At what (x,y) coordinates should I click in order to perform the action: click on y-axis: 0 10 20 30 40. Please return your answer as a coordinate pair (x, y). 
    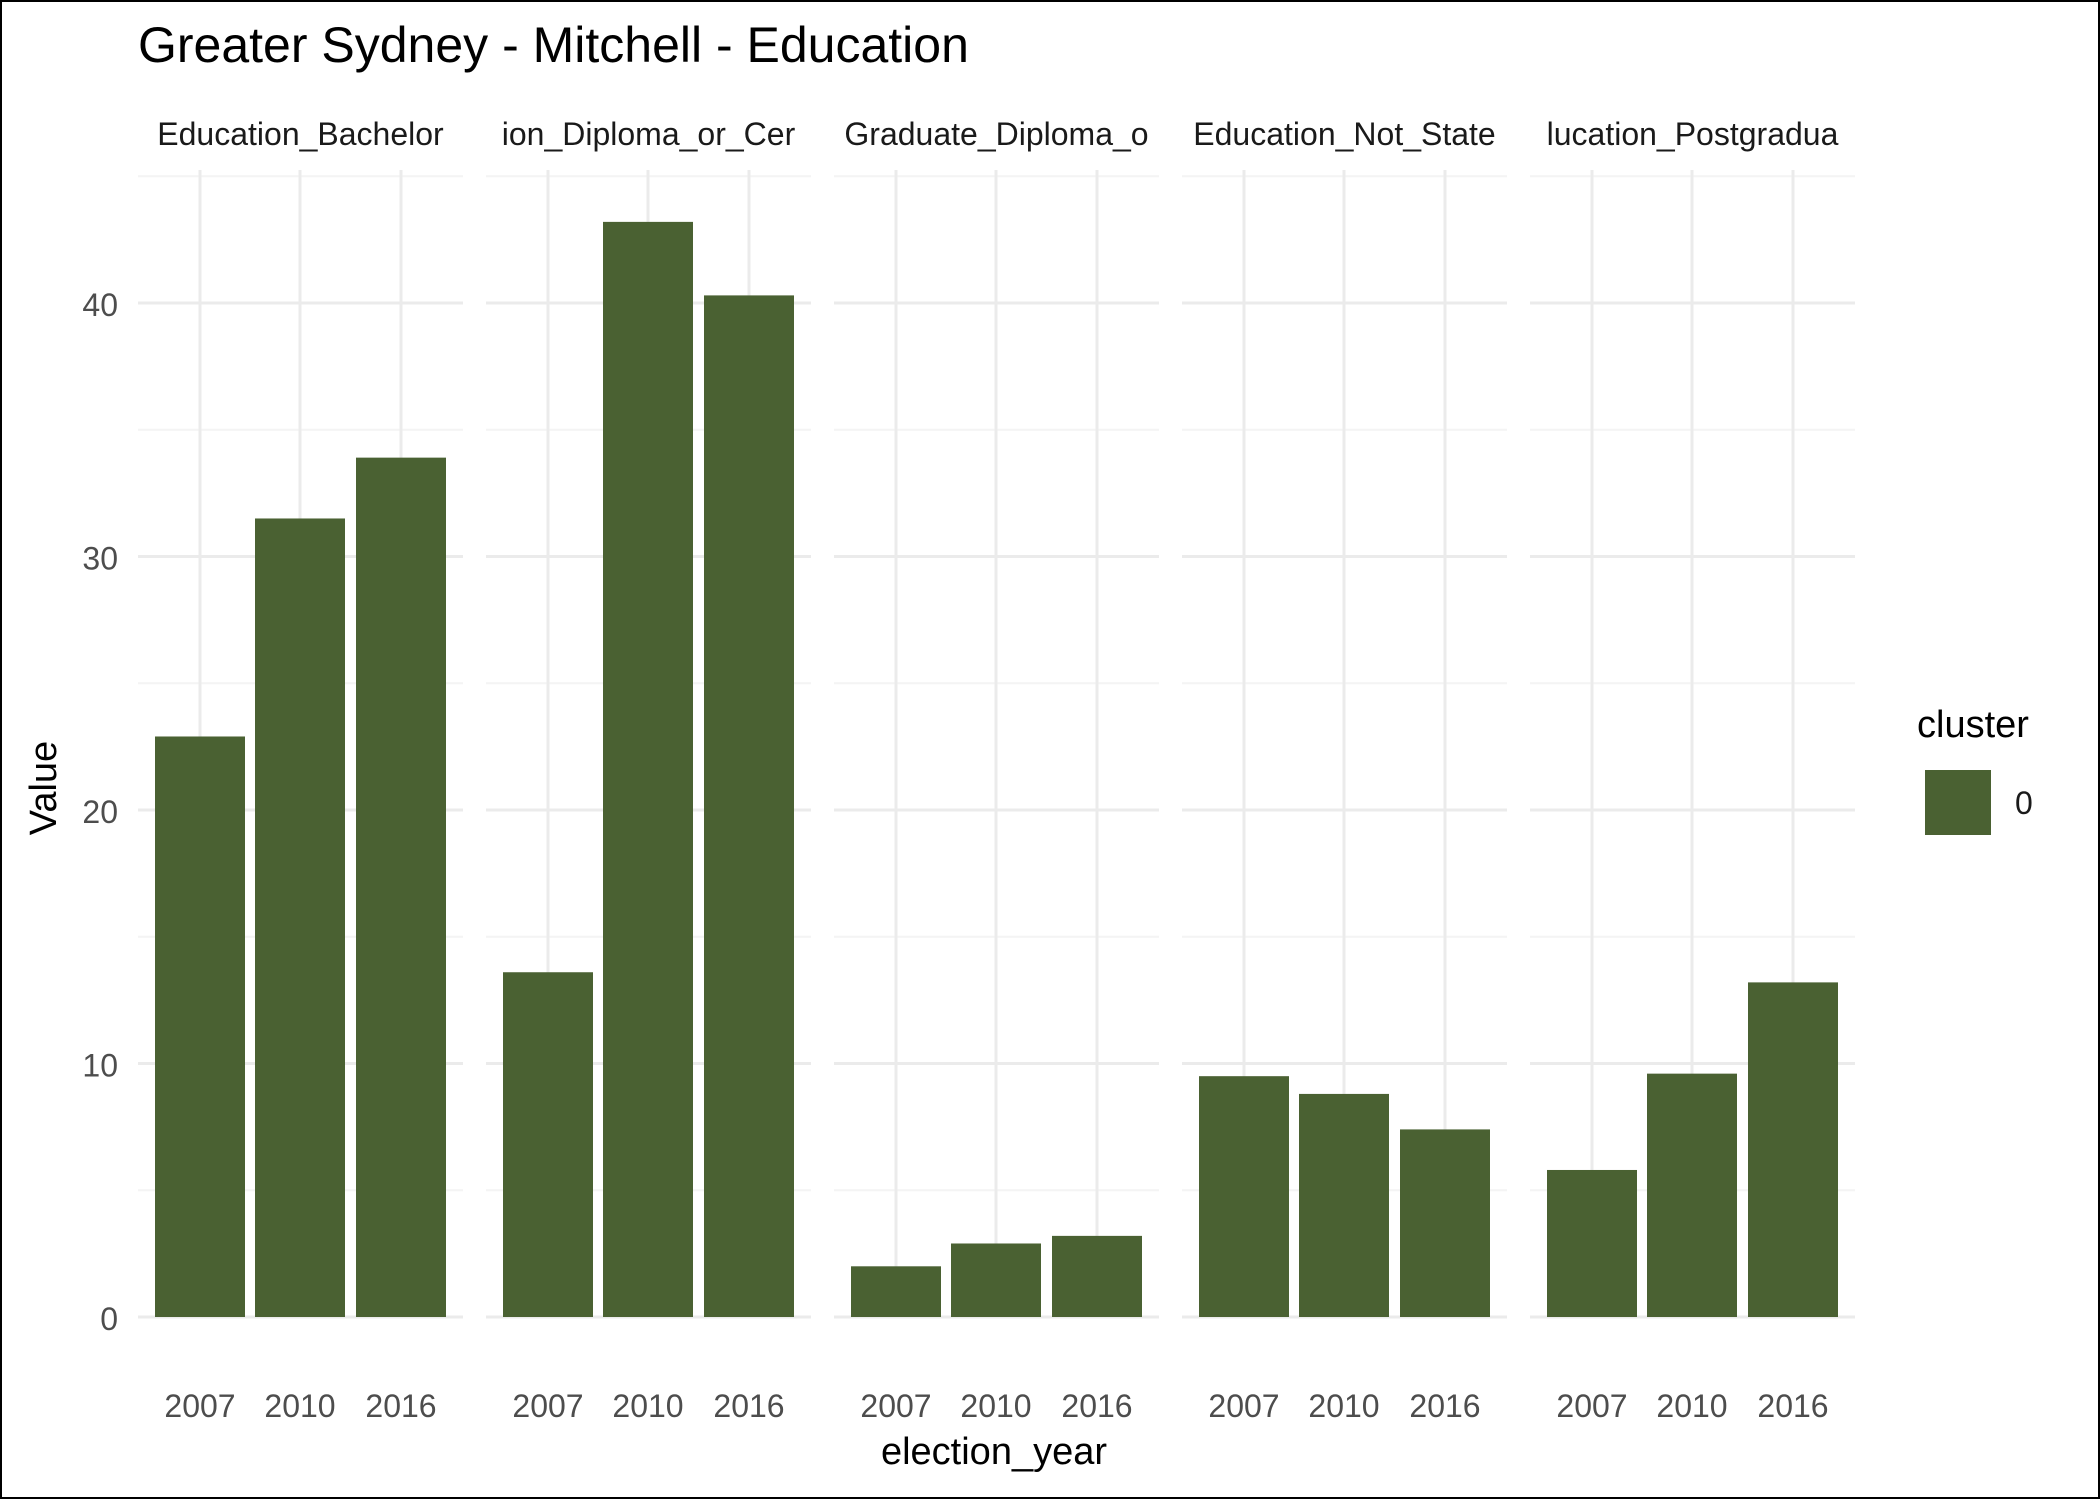
    Looking at the image, I should click on (100, 812).